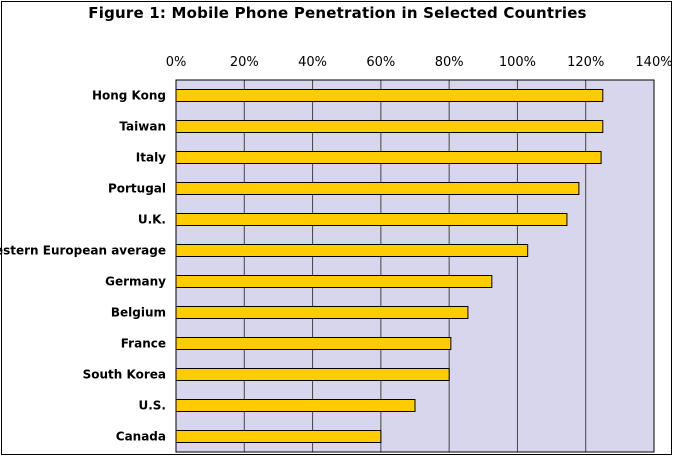 Image resolution: width=675 pixels, height=458 pixels. What do you see at coordinates (653, 62) in the screenshot?
I see `x-tick-label: 140%` at bounding box center [653, 62].